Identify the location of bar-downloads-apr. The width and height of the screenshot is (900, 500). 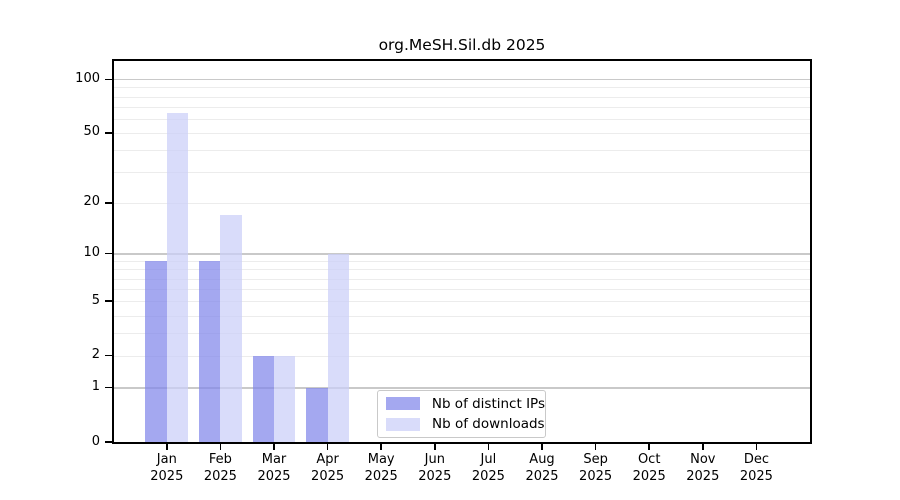
(338, 347).